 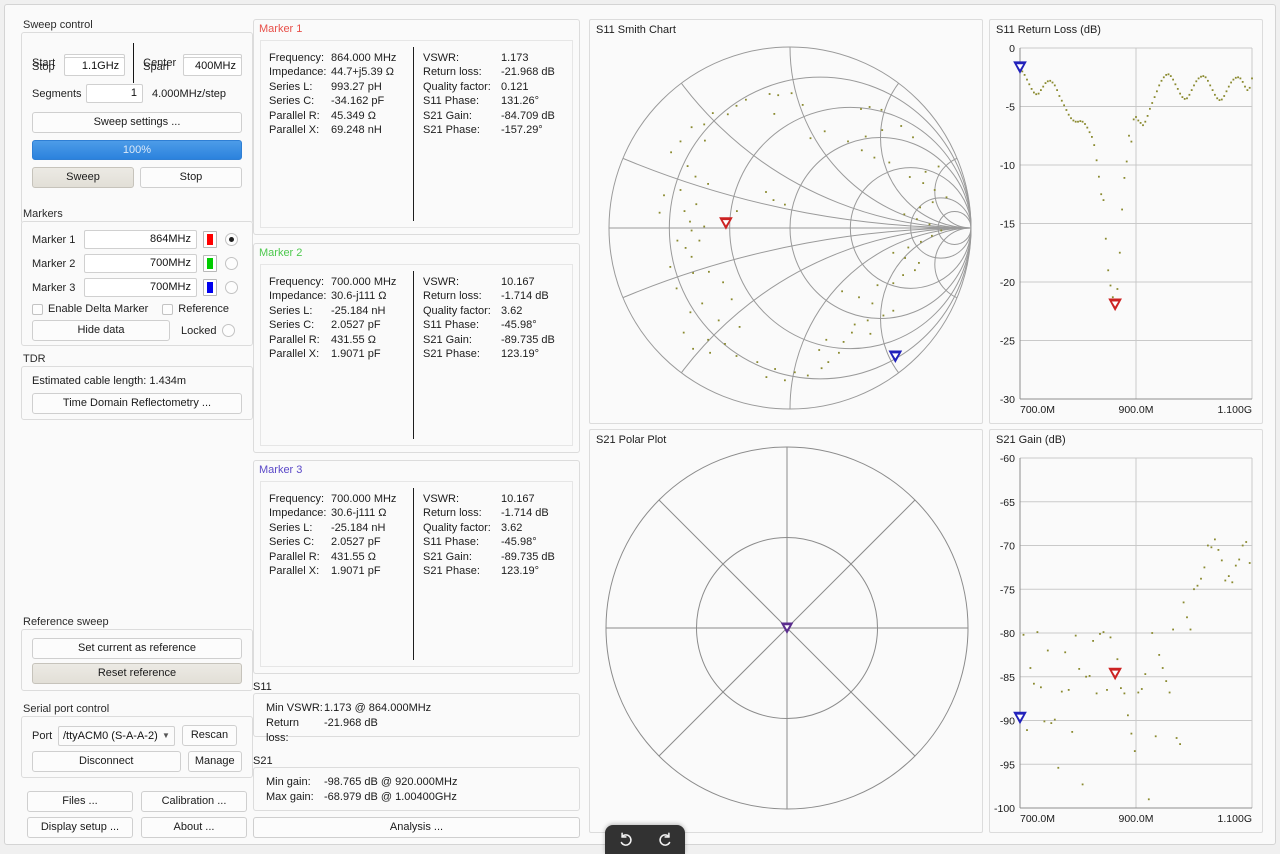 I want to click on stop-sweep-button: Stop, so click(x=191, y=177).